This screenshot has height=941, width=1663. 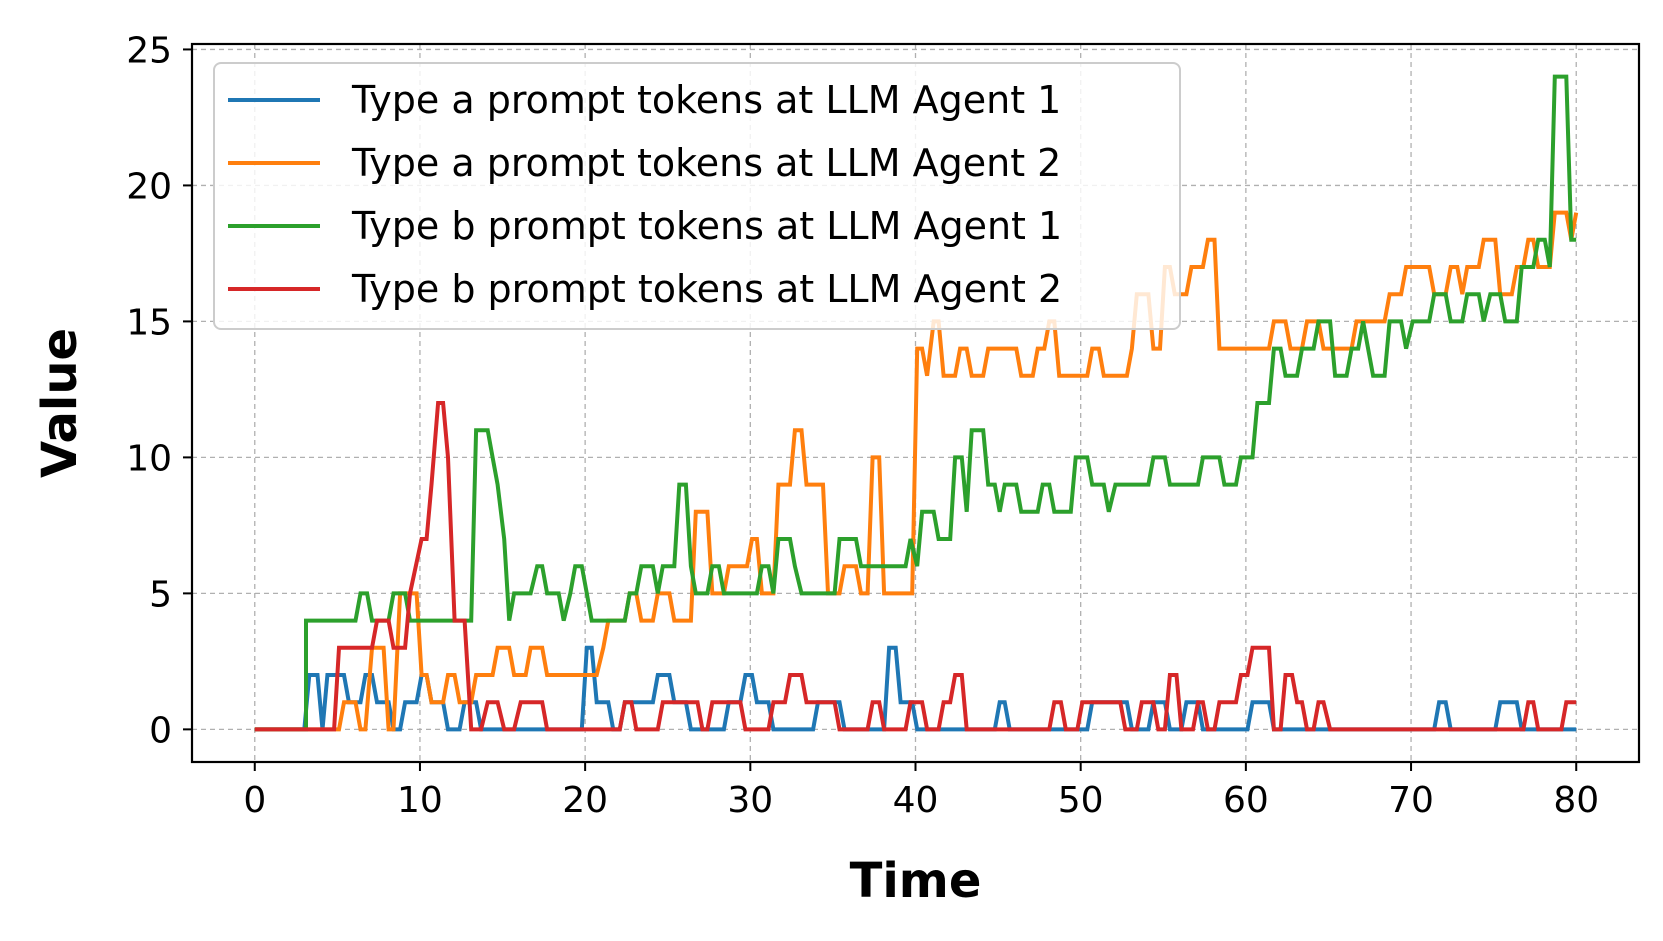 I want to click on x-tick-label: 80, so click(x=1576, y=800).